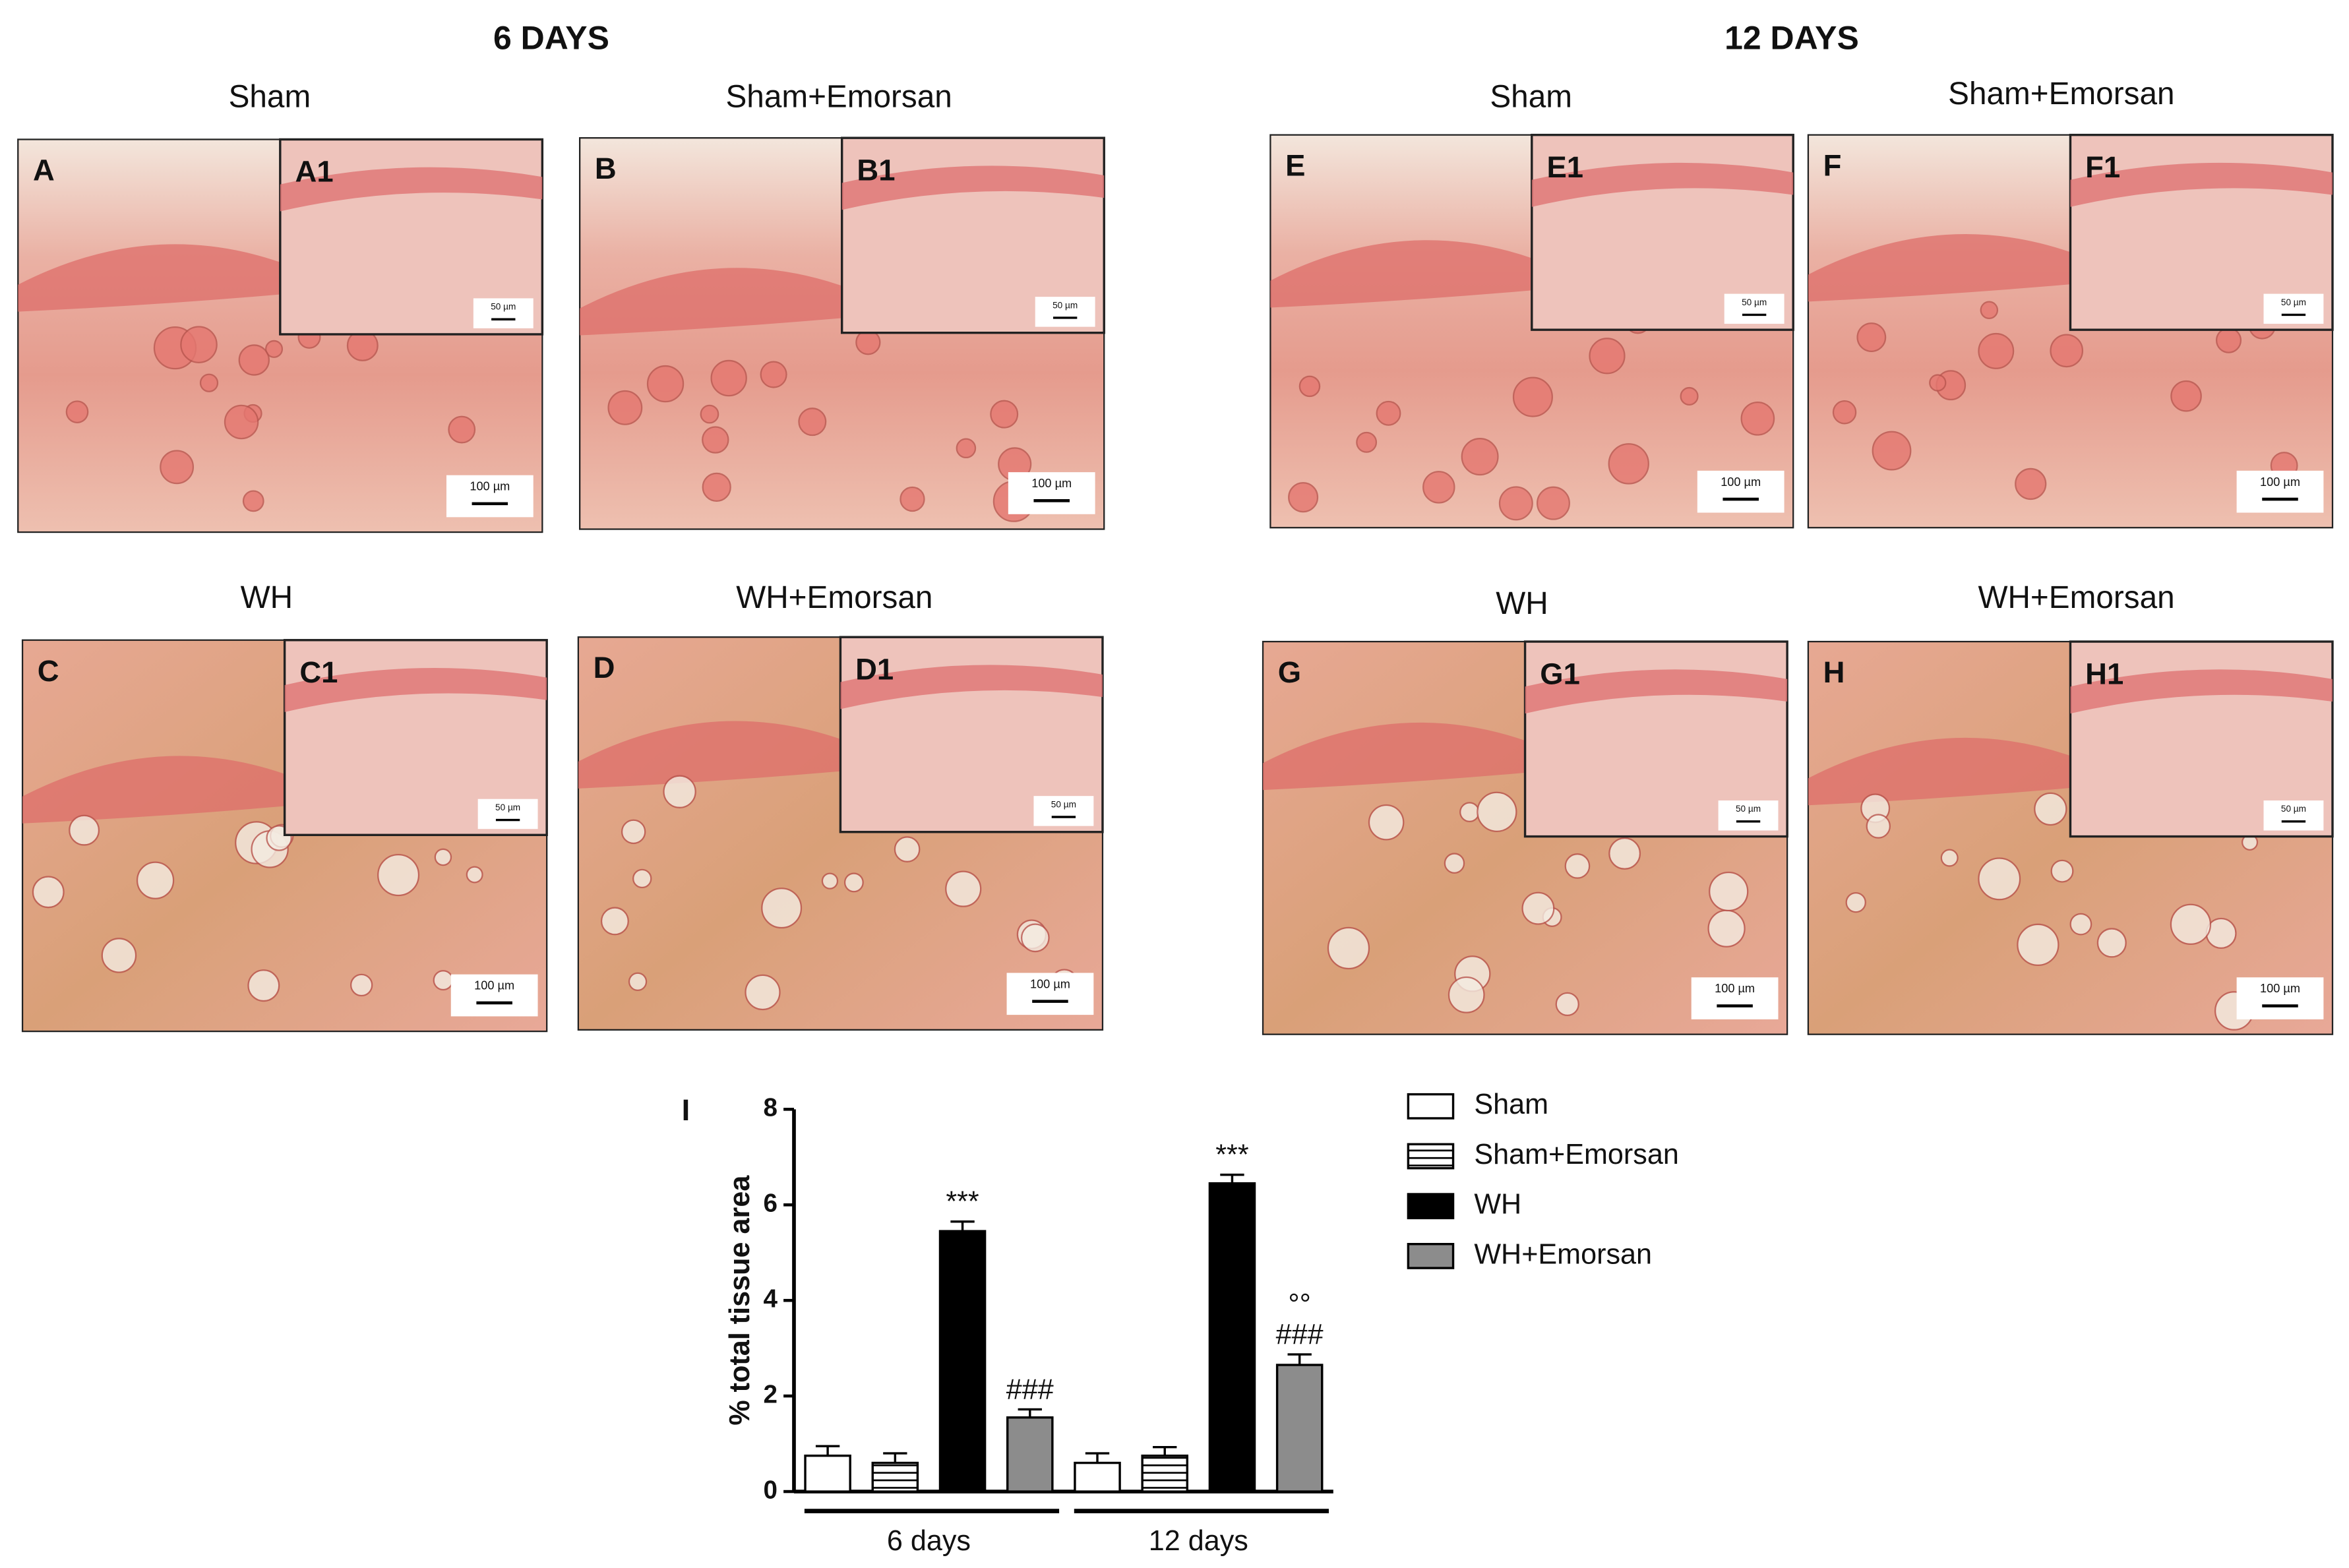  I want to click on significance-mark: °°, so click(1299, 1305).